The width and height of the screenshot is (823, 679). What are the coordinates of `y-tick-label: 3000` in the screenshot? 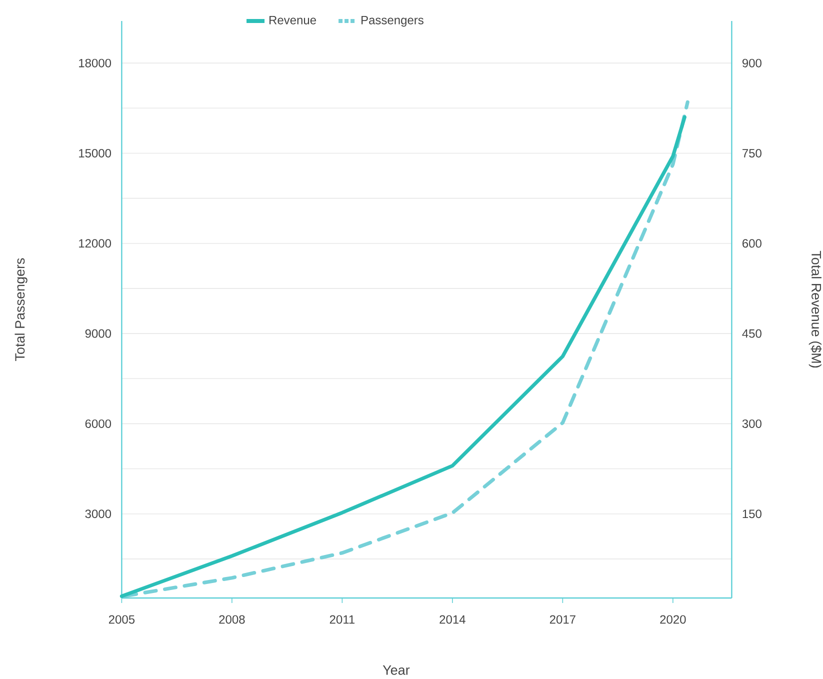 It's located at (98, 514).